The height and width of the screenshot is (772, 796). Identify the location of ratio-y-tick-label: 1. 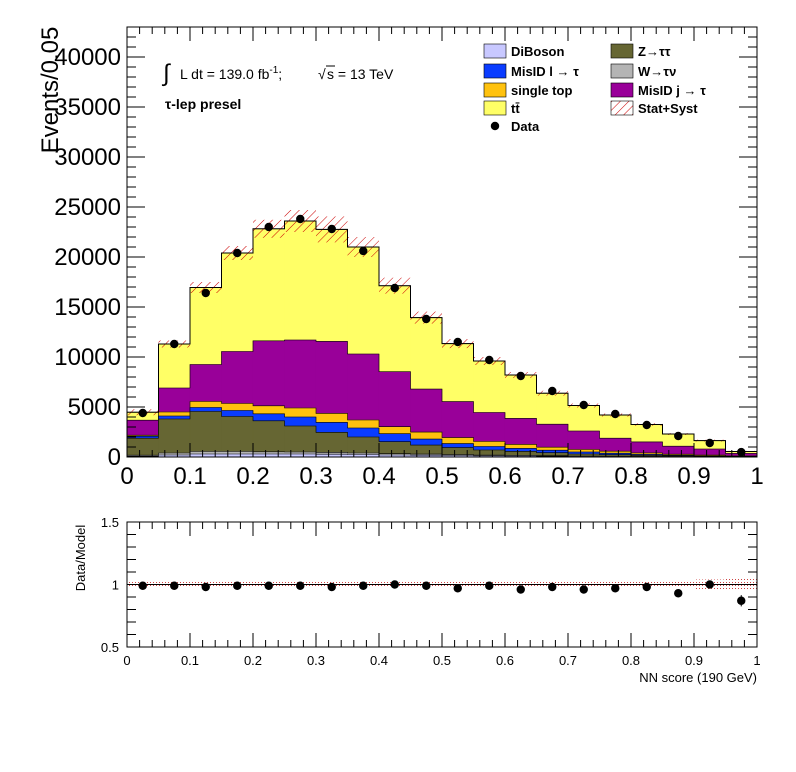
(115, 585).